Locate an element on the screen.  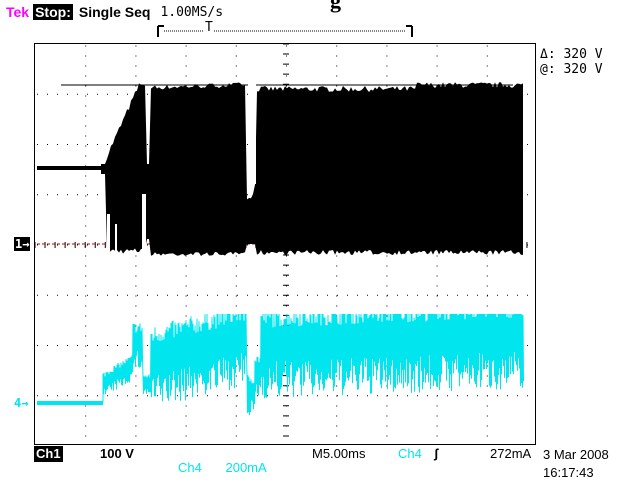
ch4-scale: 200mA is located at coordinates (246, 467).